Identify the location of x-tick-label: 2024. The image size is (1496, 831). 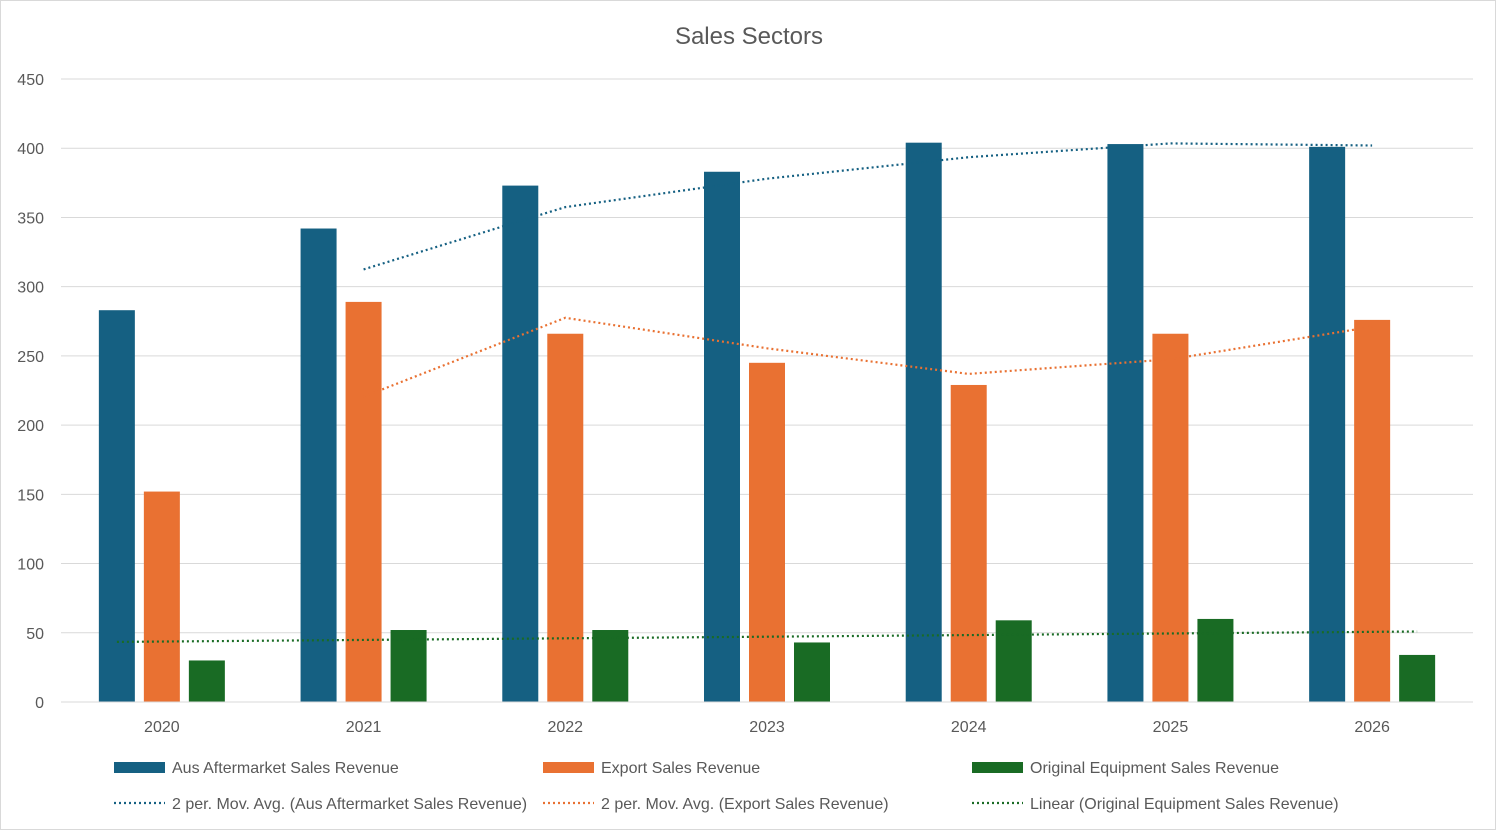
(969, 727).